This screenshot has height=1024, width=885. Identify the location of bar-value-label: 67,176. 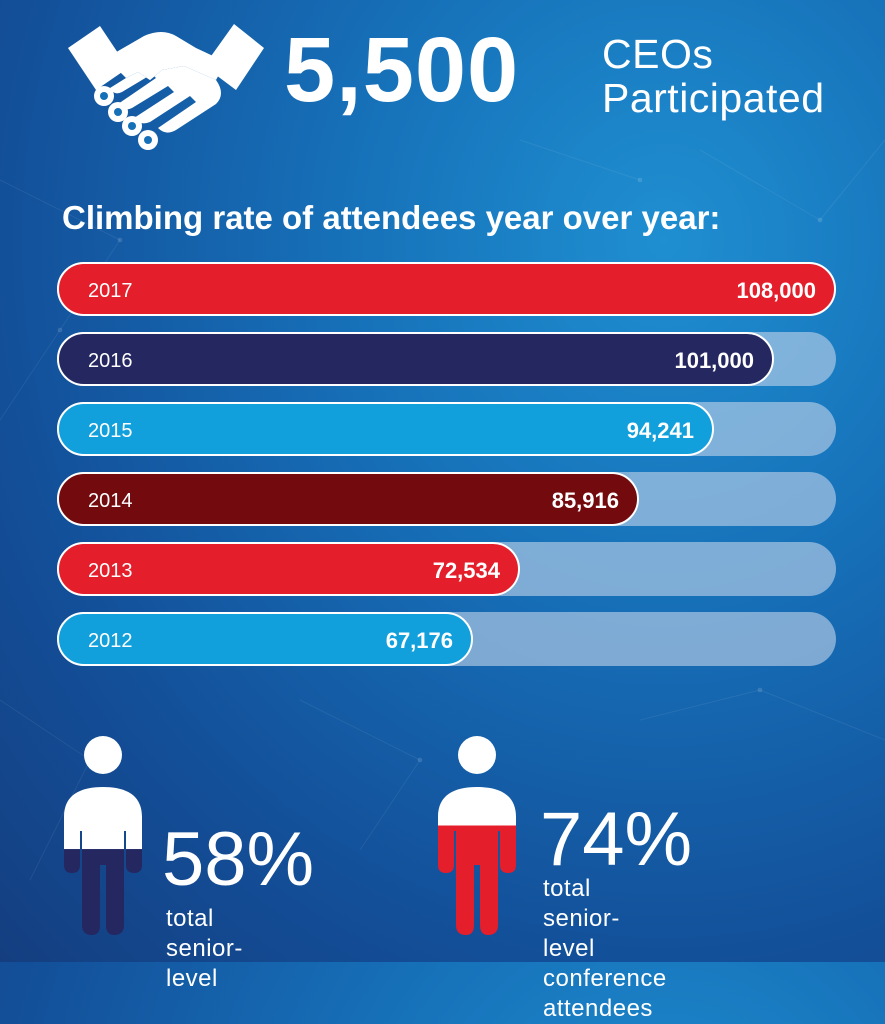
(419, 640).